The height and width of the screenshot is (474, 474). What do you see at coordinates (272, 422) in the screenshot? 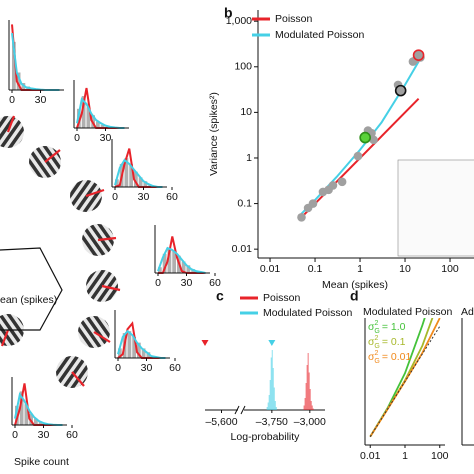
I see `x-tick-label: –3,750` at bounding box center [272, 422].